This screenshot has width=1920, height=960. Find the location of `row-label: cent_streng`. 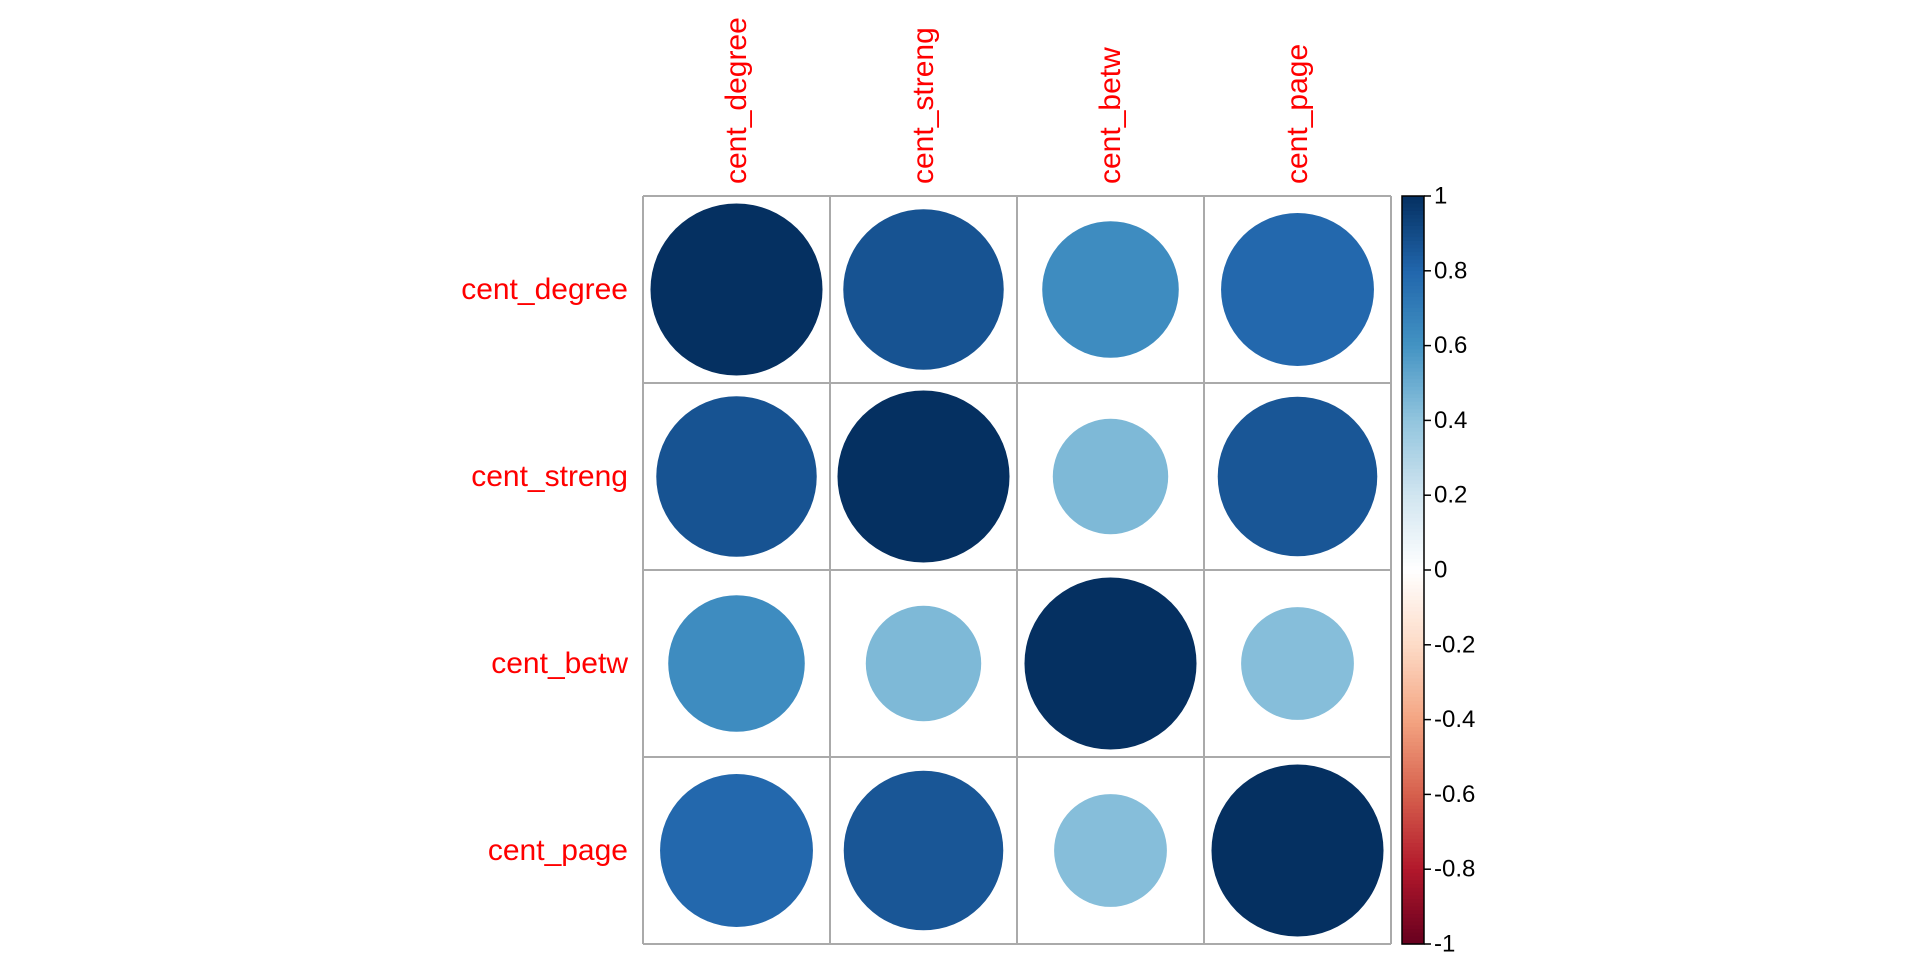

row-label: cent_streng is located at coordinates (549, 476).